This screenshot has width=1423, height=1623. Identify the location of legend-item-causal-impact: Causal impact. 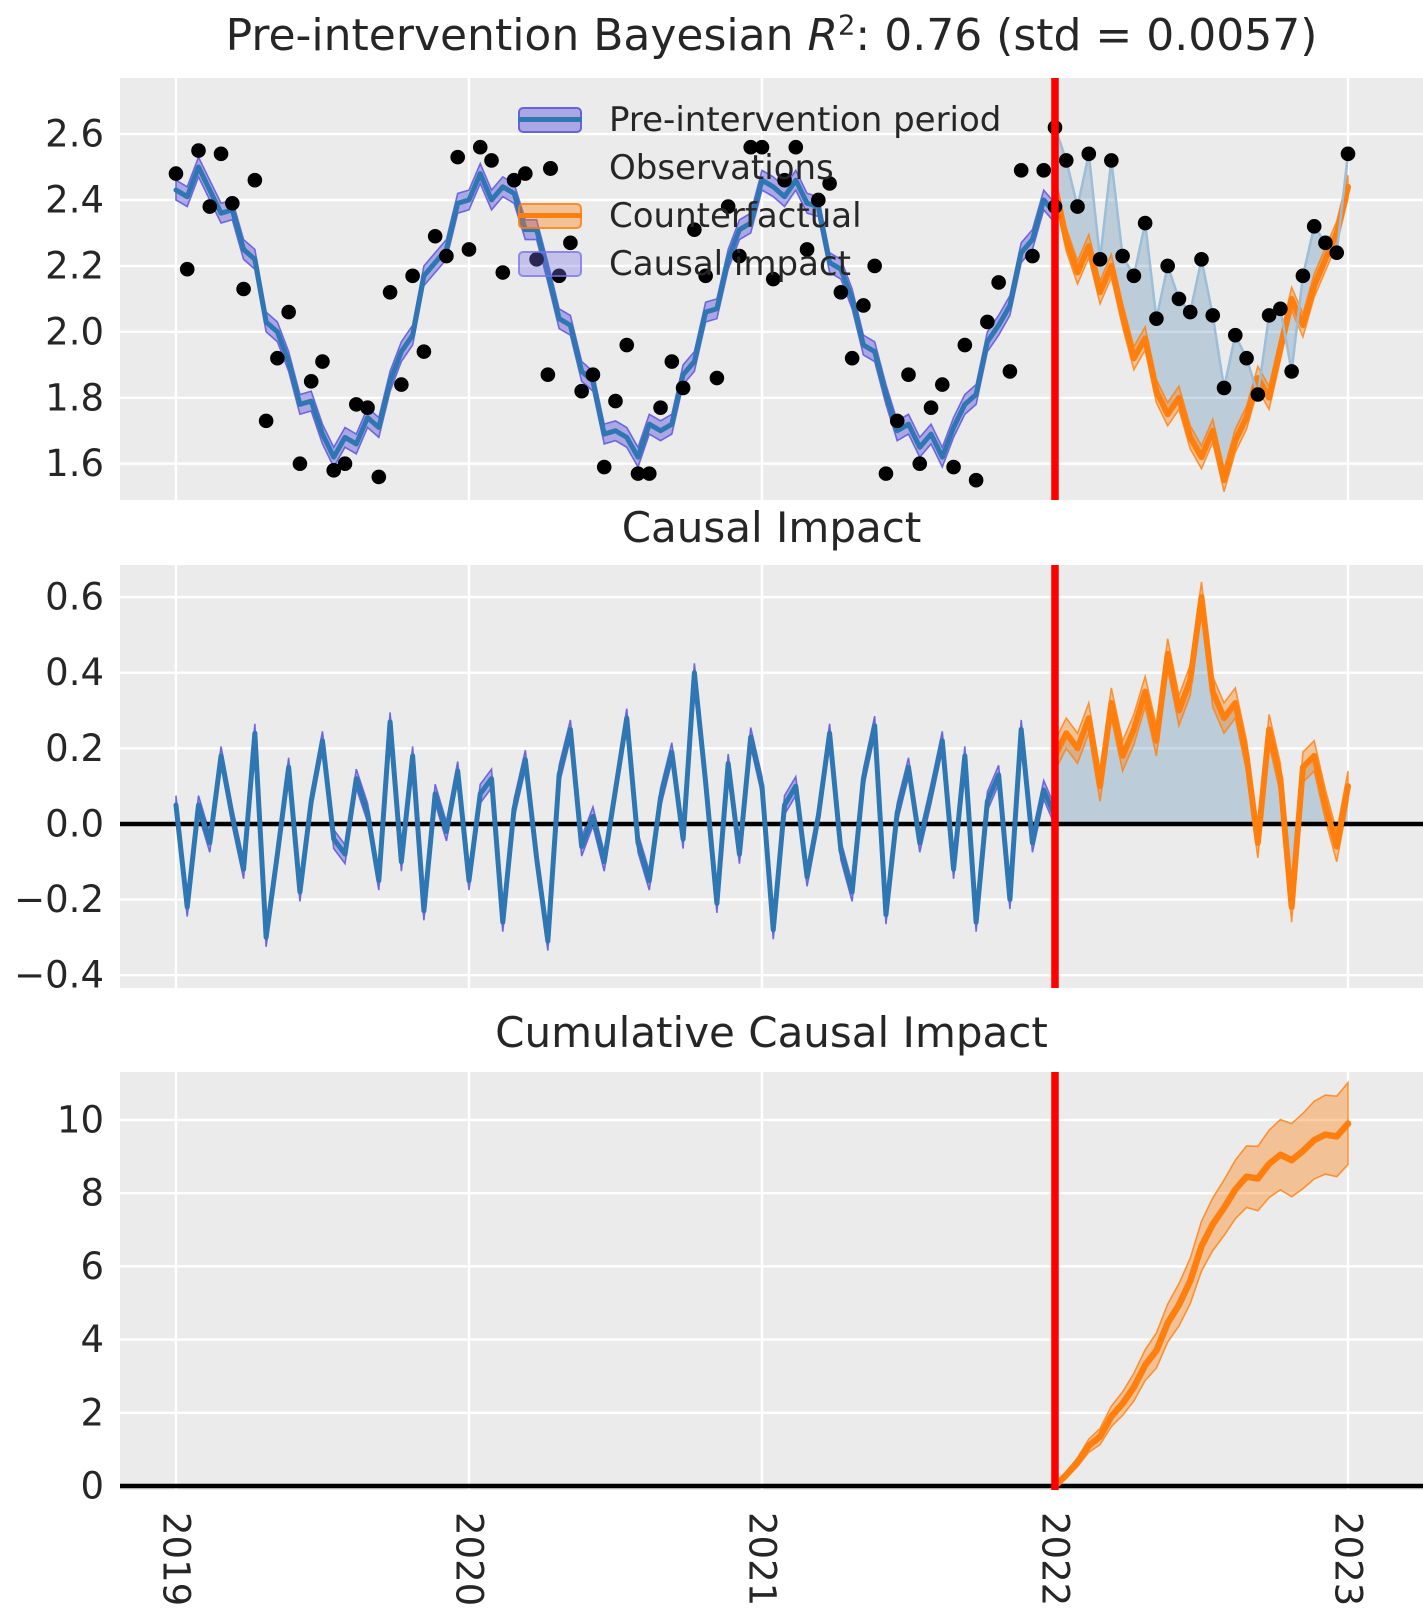
(759, 264).